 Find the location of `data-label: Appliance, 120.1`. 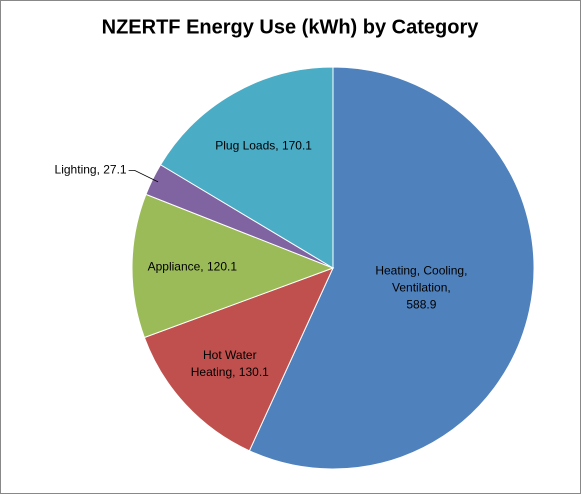

data-label: Appliance, 120.1 is located at coordinates (193, 266).